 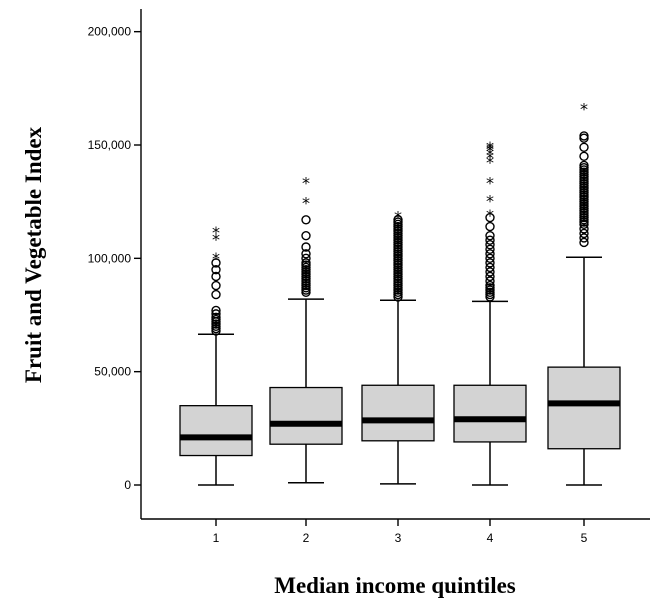 I want to click on box-group-3: *, so click(x=398, y=346).